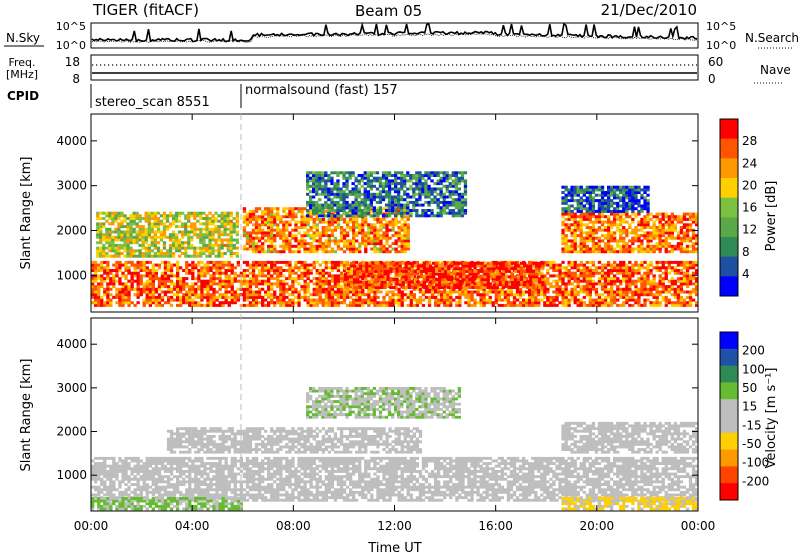 The height and width of the screenshot is (558, 800). I want to click on freq-left-tick-bottom: 8, so click(76, 79).